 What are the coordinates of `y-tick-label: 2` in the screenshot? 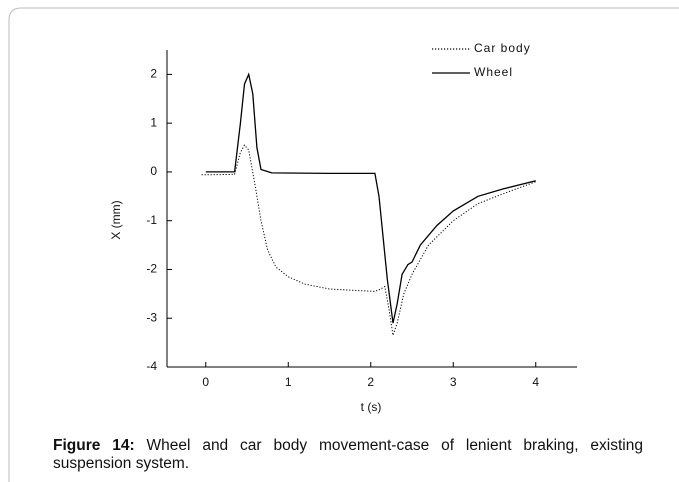 It's located at (153, 74).